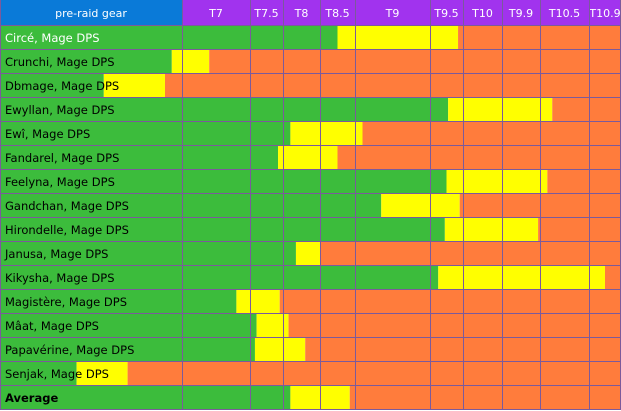 This screenshot has height=411, width=621. Describe the element at coordinates (60, 278) in the screenshot. I see `row-10-label: Kikysha, Mage DPS` at that location.